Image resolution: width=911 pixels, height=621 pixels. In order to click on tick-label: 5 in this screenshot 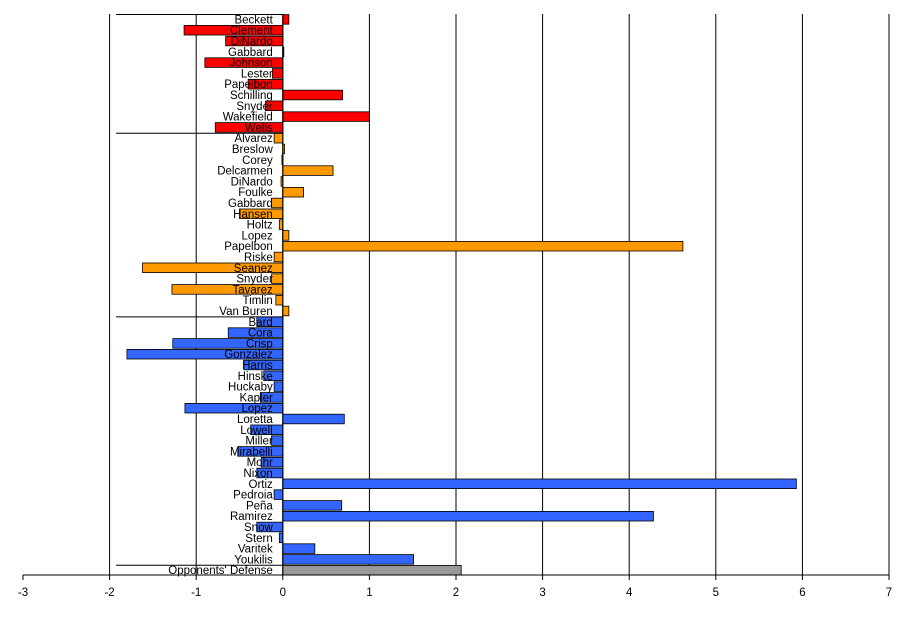, I will do `click(716, 593)`.